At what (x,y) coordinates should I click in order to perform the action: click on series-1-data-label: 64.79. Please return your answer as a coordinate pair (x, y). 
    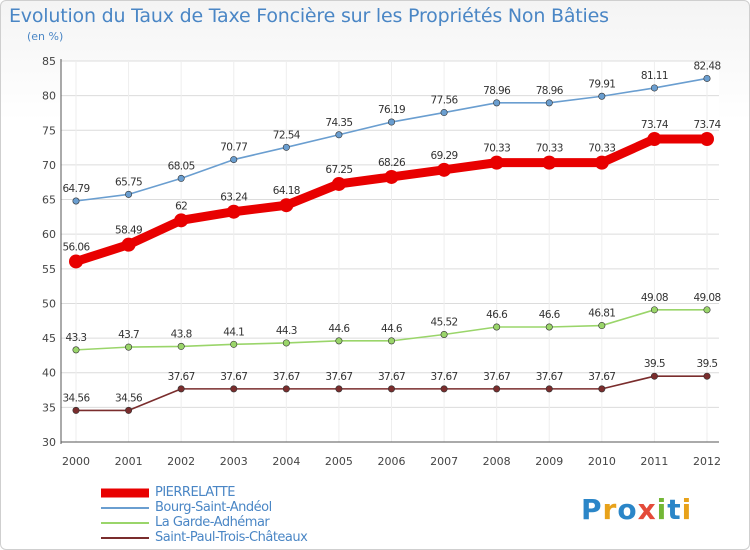
    Looking at the image, I should click on (75, 189).